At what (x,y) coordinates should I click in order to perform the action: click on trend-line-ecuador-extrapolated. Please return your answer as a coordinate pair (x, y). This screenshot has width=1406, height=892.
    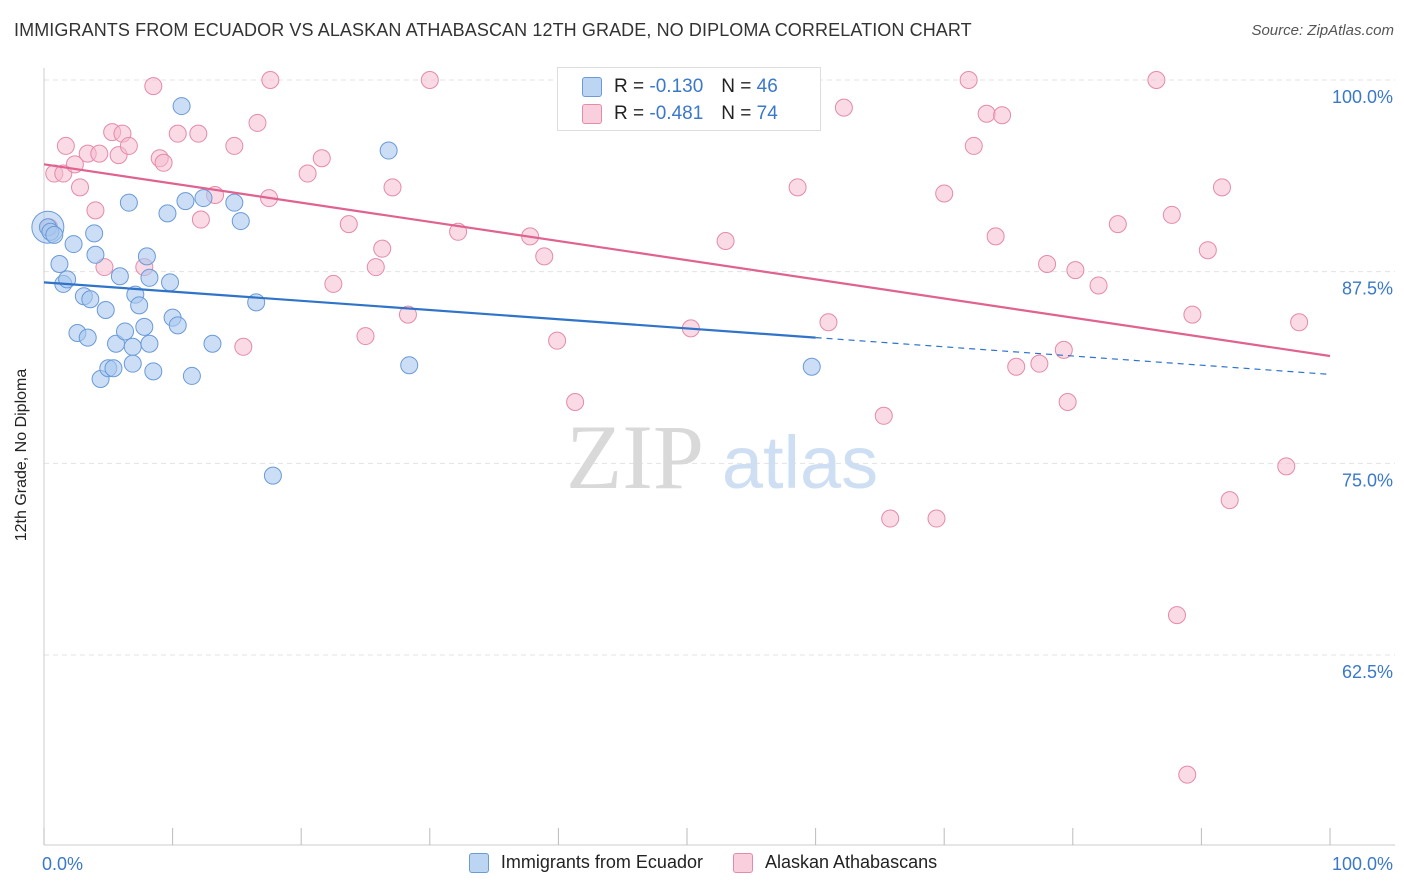
    Looking at the image, I should click on (1073, 356).